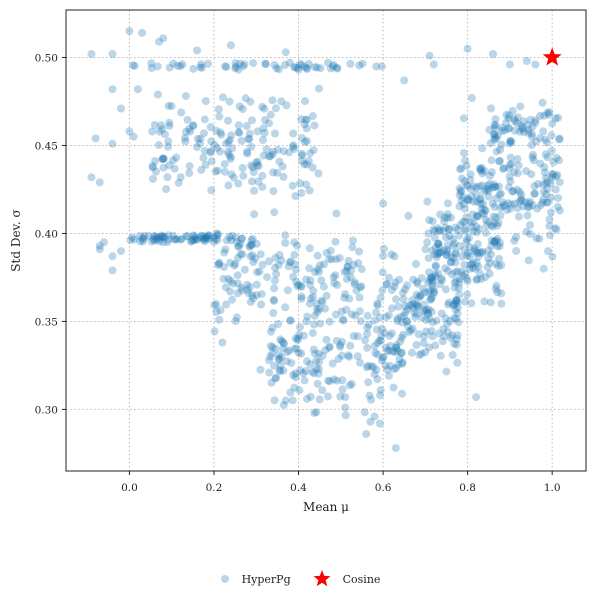 This screenshot has width=598, height=600. I want to click on y-tick-labels: 0.30 0.35 0.40 0.45 0.50, so click(46, 235).